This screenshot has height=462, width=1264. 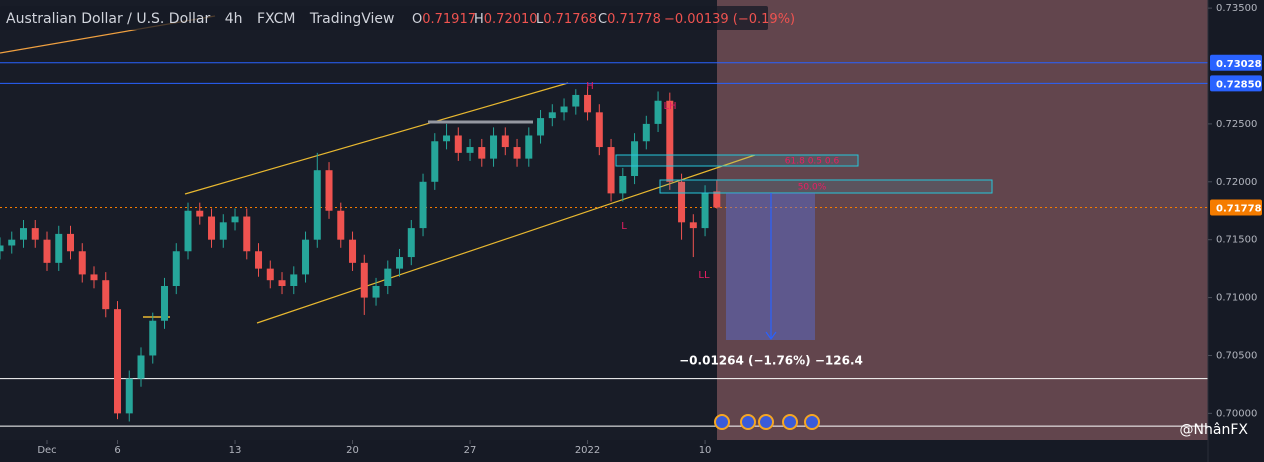 I want to click on x-tick-label: 10, so click(x=705, y=450).